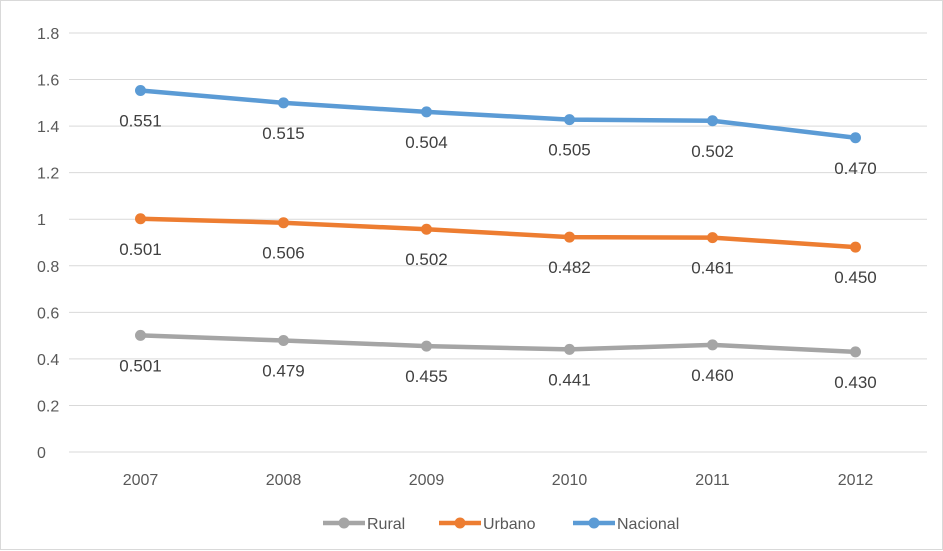 This screenshot has height=551, width=943. Describe the element at coordinates (648, 524) in the screenshot. I see `legend-label-nacional: Nacional` at that location.